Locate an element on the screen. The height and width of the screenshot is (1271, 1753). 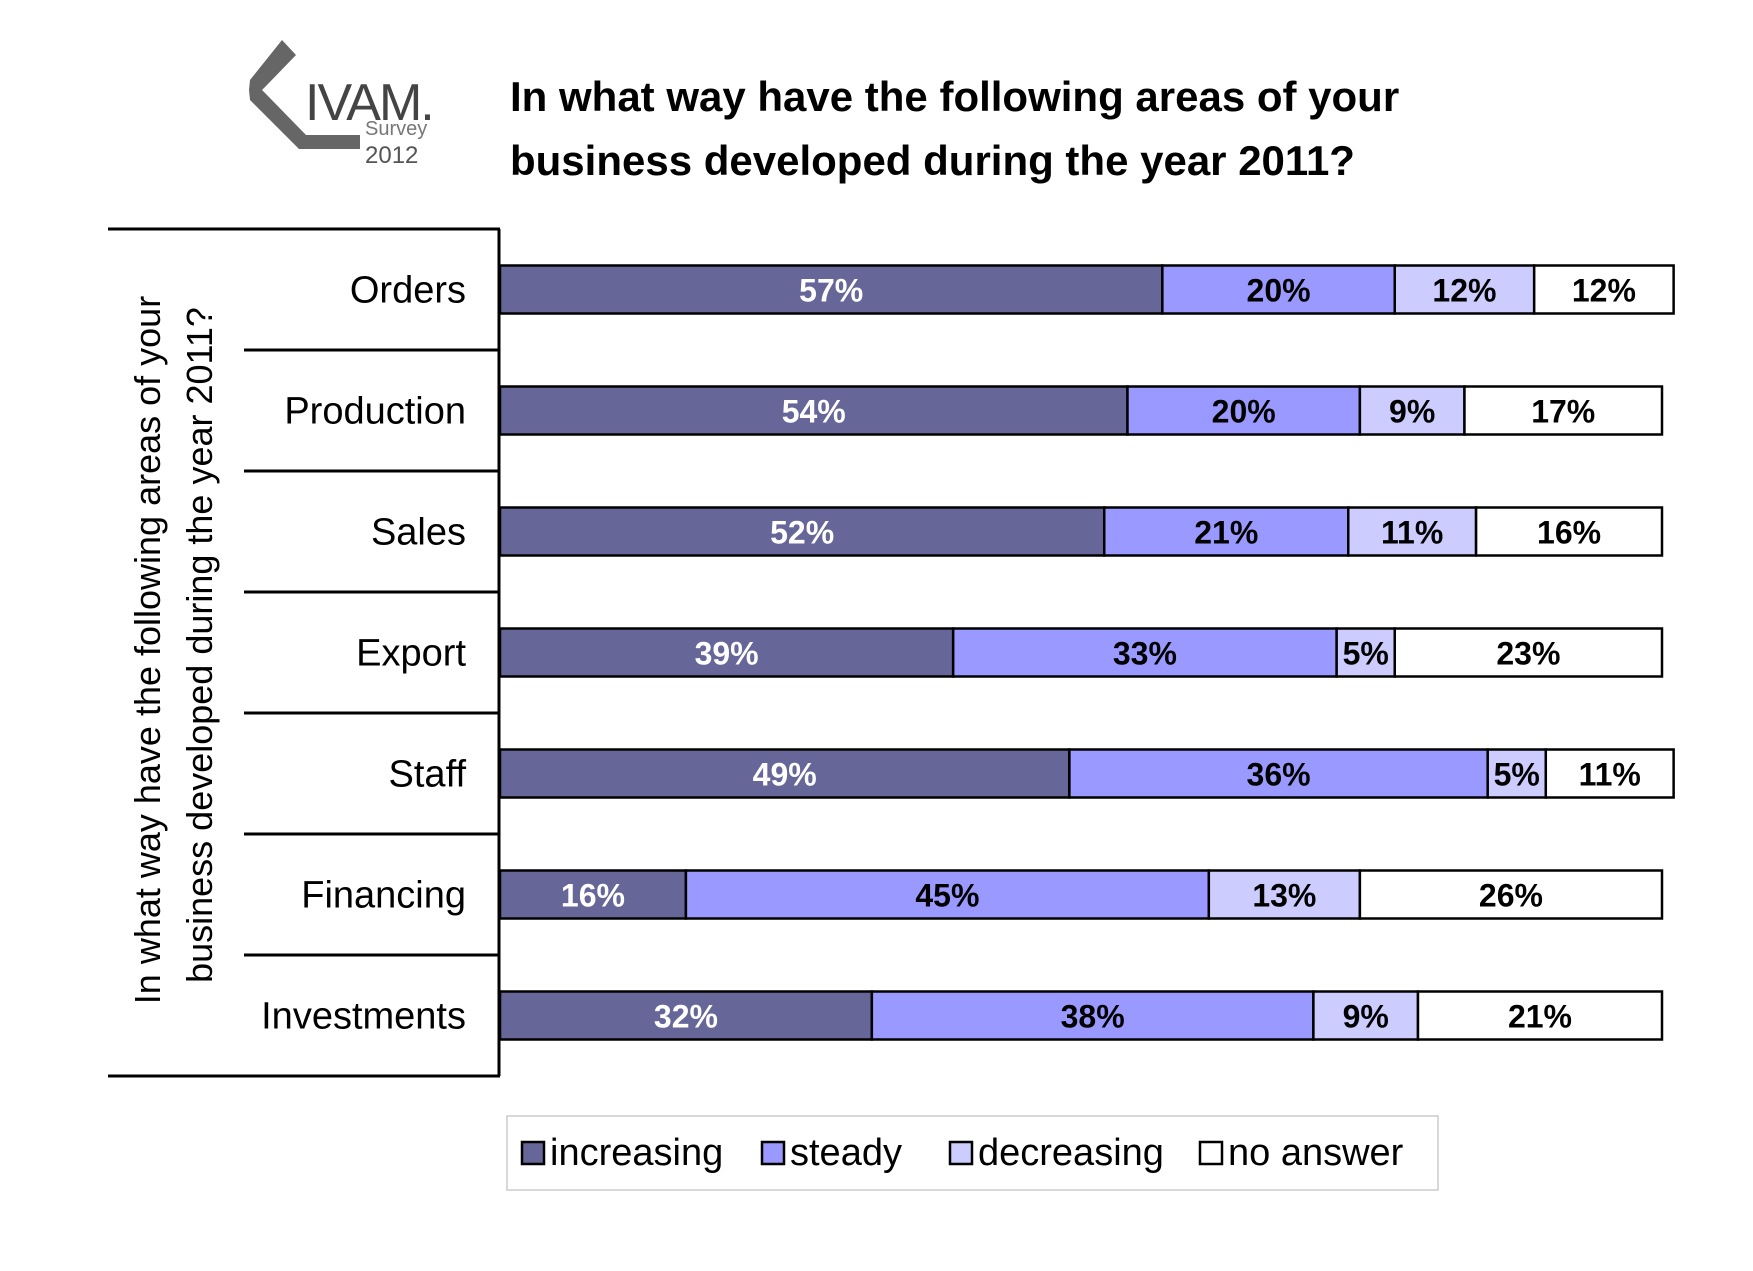
data-label: 23% is located at coordinates (1528, 654).